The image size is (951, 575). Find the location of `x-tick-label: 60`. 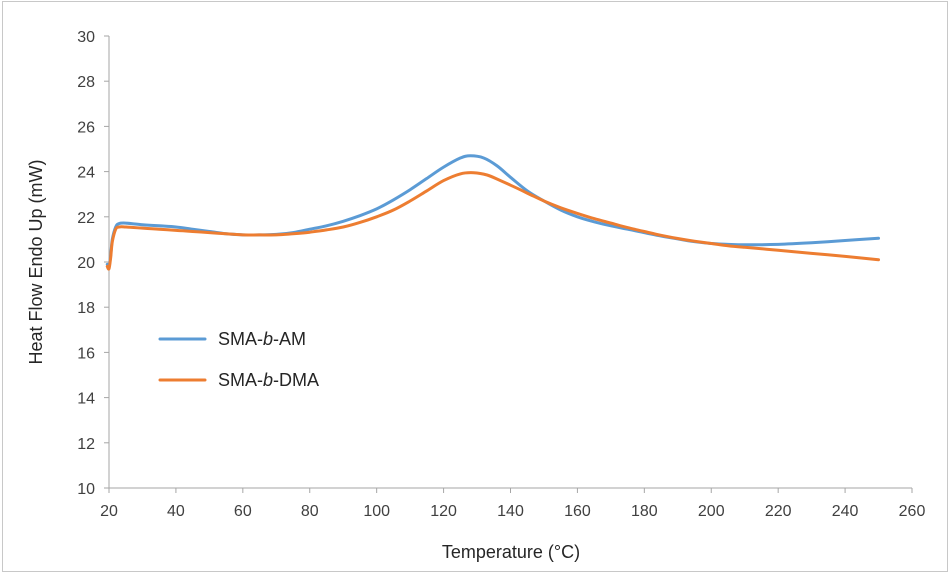

x-tick-label: 60 is located at coordinates (243, 511).